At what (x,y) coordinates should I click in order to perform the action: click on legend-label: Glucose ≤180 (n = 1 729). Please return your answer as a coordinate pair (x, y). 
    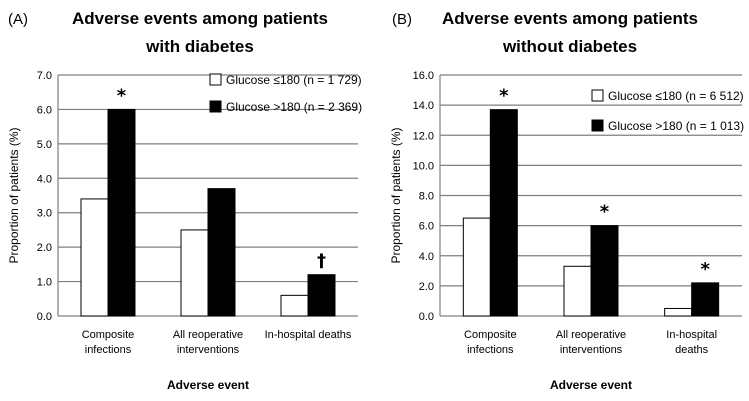
    Looking at the image, I should click on (294, 80).